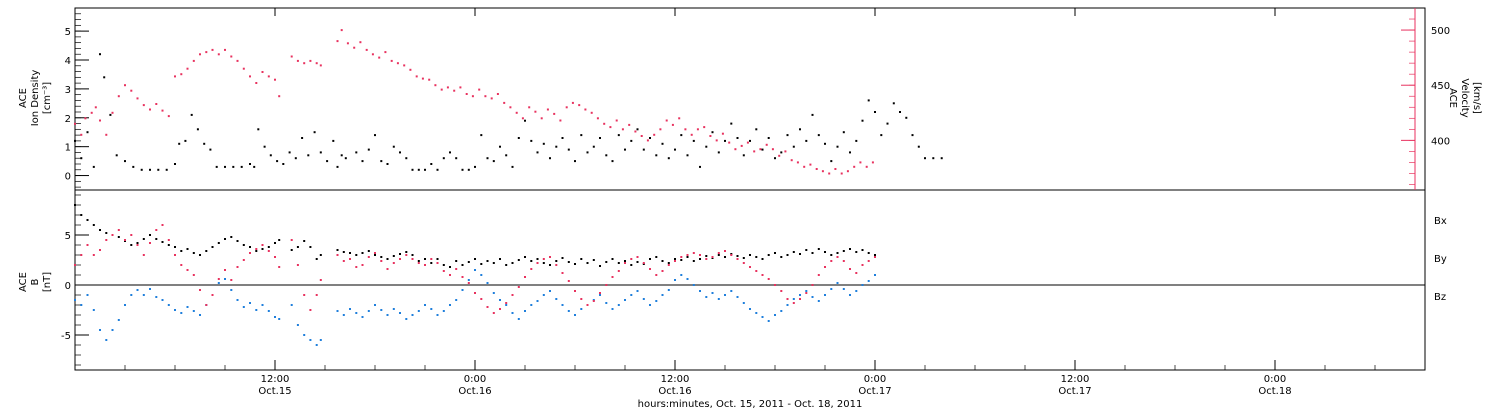 The image size is (1500, 410). What do you see at coordinates (1274, 391) in the screenshot?
I see `x-tick-date: Oct.18` at bounding box center [1274, 391].